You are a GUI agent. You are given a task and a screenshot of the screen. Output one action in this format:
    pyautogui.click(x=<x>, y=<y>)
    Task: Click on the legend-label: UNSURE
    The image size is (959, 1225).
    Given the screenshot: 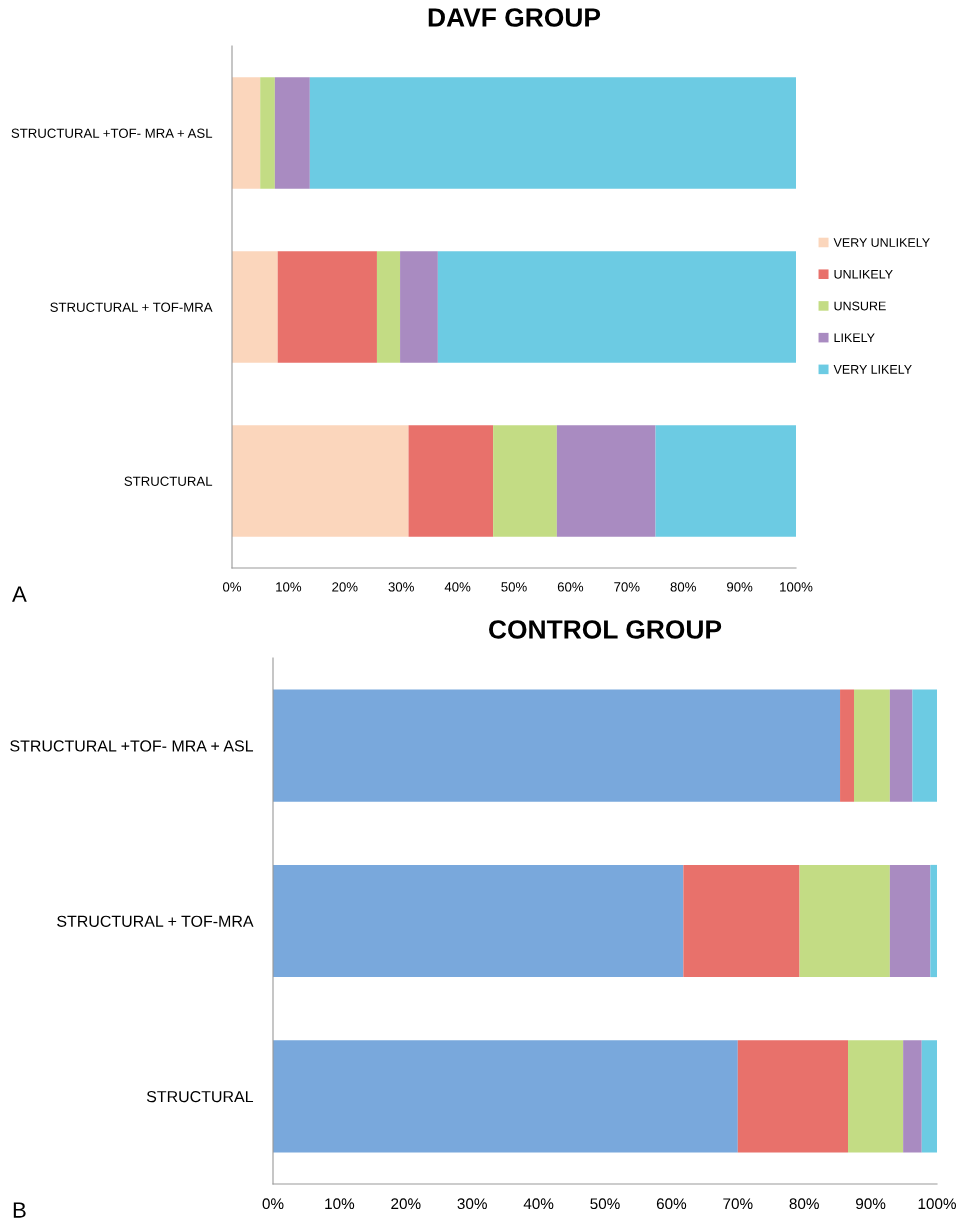 What is the action you would take?
    pyautogui.click(x=860, y=306)
    